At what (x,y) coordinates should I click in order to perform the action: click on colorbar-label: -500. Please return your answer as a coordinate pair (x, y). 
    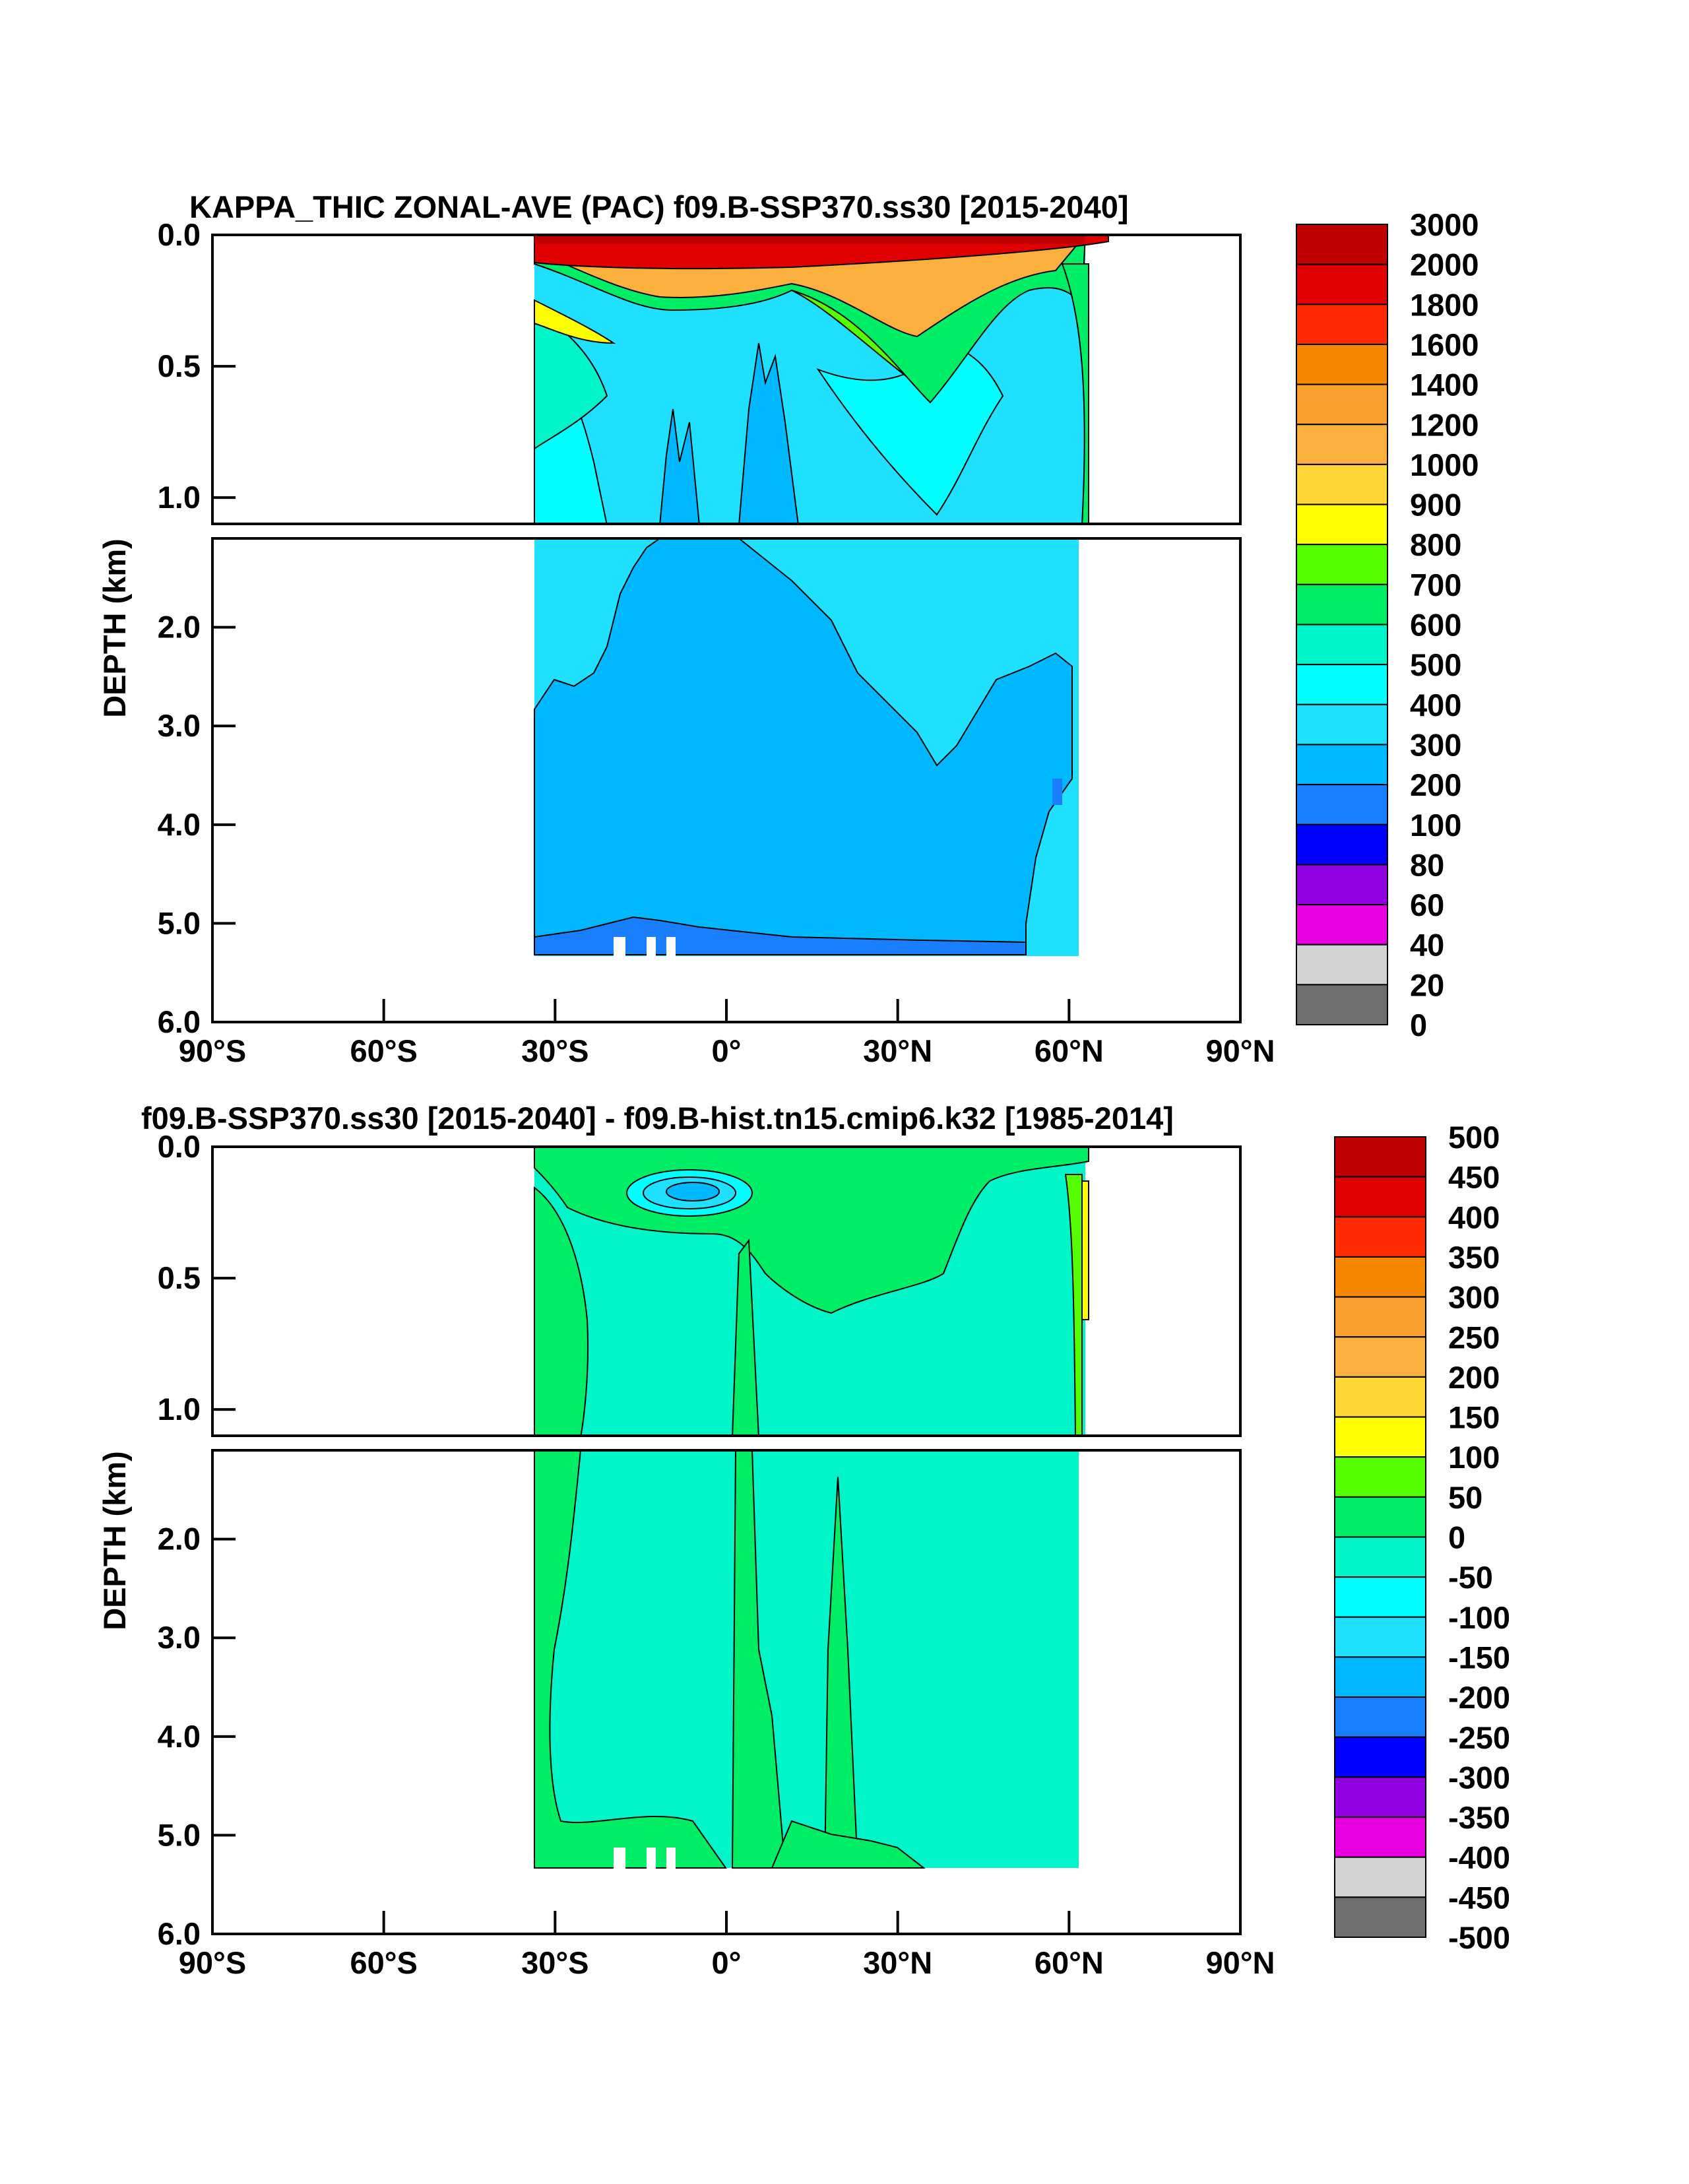
    Looking at the image, I should click on (1479, 1937).